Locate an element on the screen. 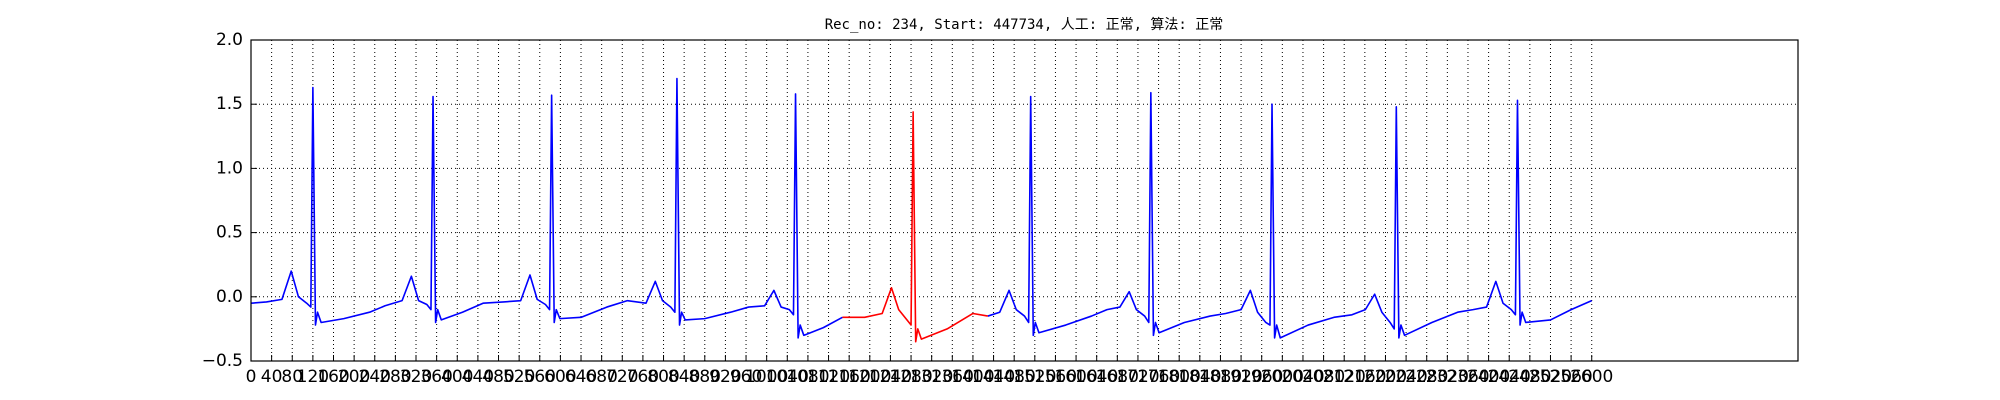 This screenshot has height=400, width=2000. x-tick-label: 1720 is located at coordinates (1137, 377).